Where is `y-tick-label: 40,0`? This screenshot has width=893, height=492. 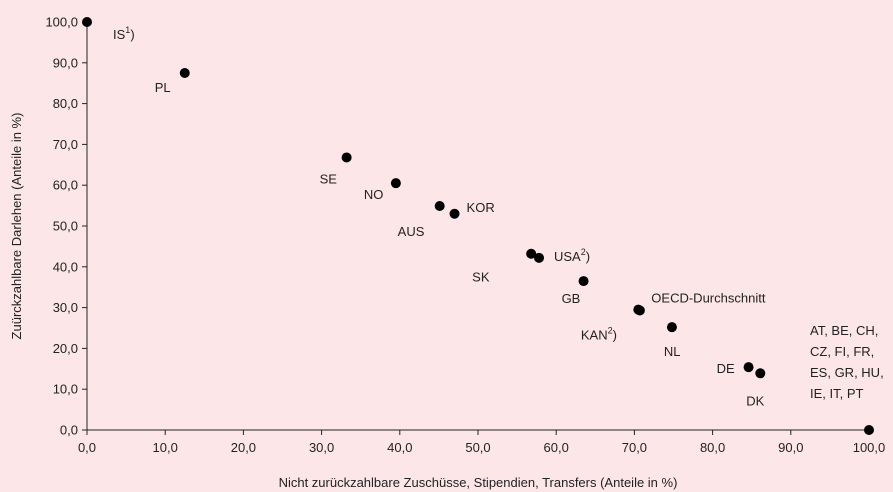 y-tick-label: 40,0 is located at coordinates (65, 266).